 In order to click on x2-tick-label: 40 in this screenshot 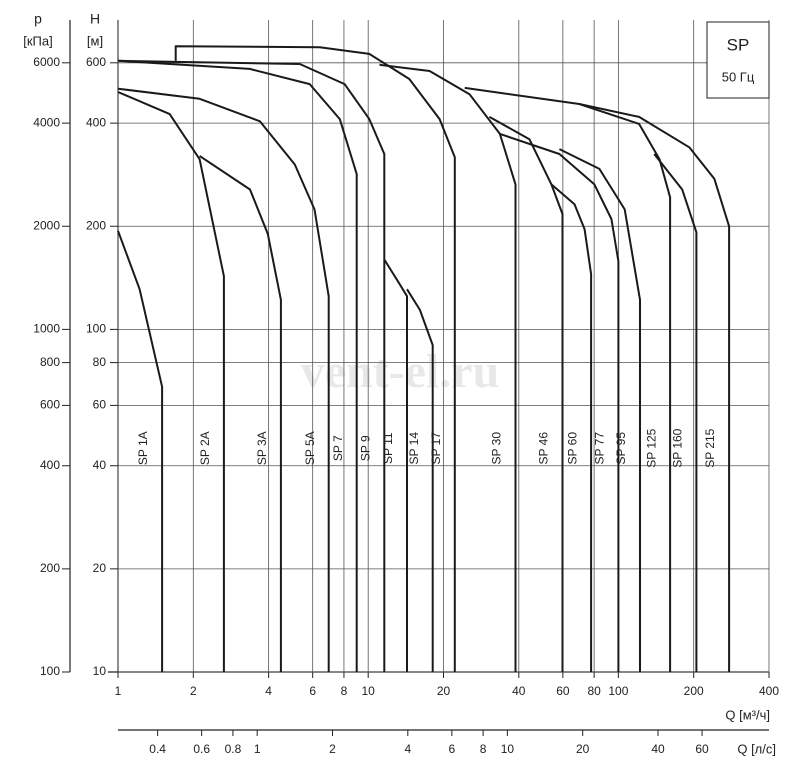, I will do `click(658, 749)`.